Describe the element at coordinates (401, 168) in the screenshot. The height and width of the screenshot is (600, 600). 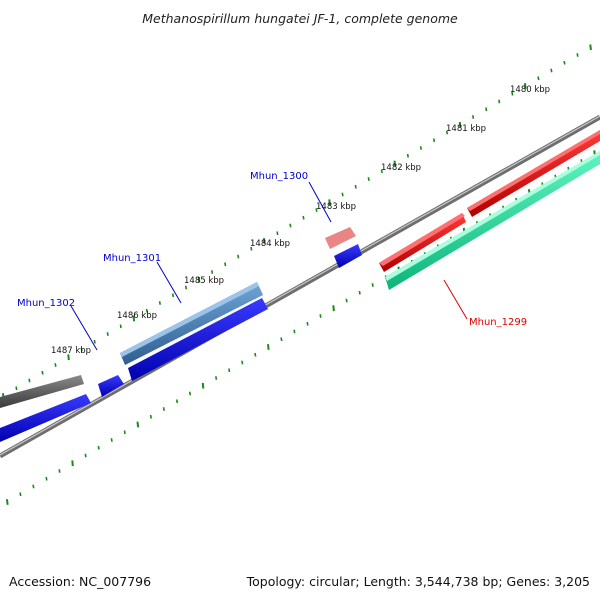
I see `tick-label-1482: 1482 kbp` at that location.